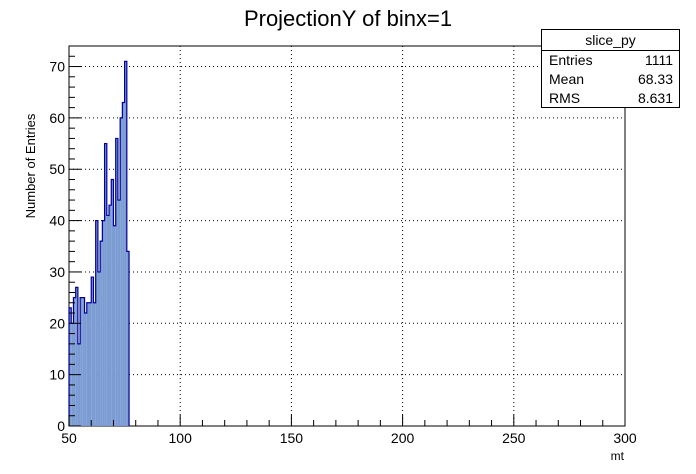  What do you see at coordinates (565, 98) in the screenshot?
I see `stats-key: RMS` at bounding box center [565, 98].